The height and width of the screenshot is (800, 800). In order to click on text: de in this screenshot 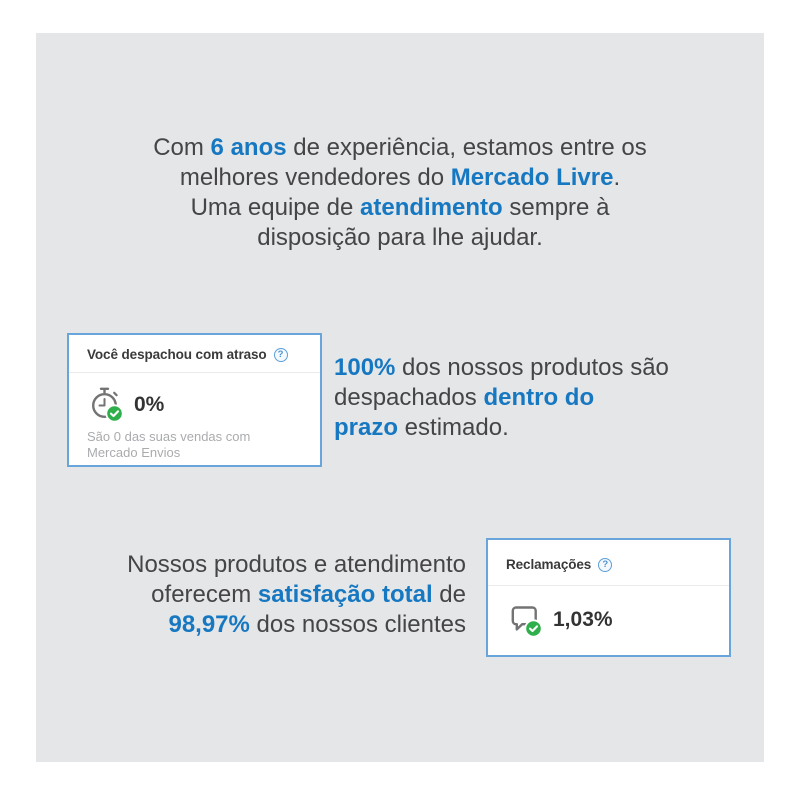, I will do `click(449, 594)`.